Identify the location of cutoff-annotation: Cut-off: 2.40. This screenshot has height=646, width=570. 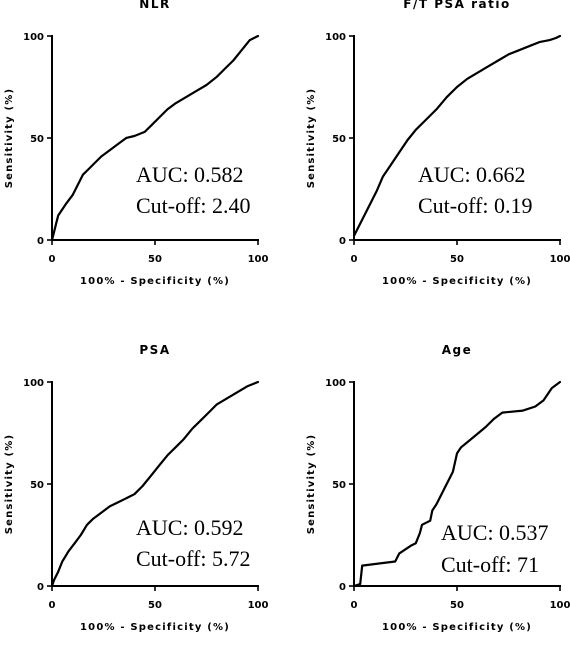
(193, 205).